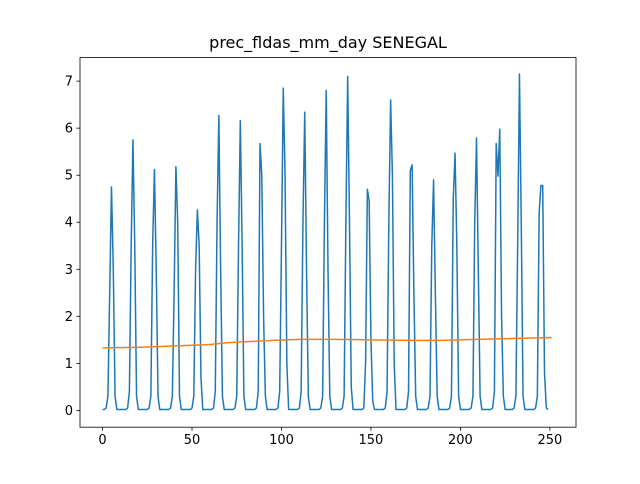  I want to click on y-tick-label: 6, so click(69, 129).